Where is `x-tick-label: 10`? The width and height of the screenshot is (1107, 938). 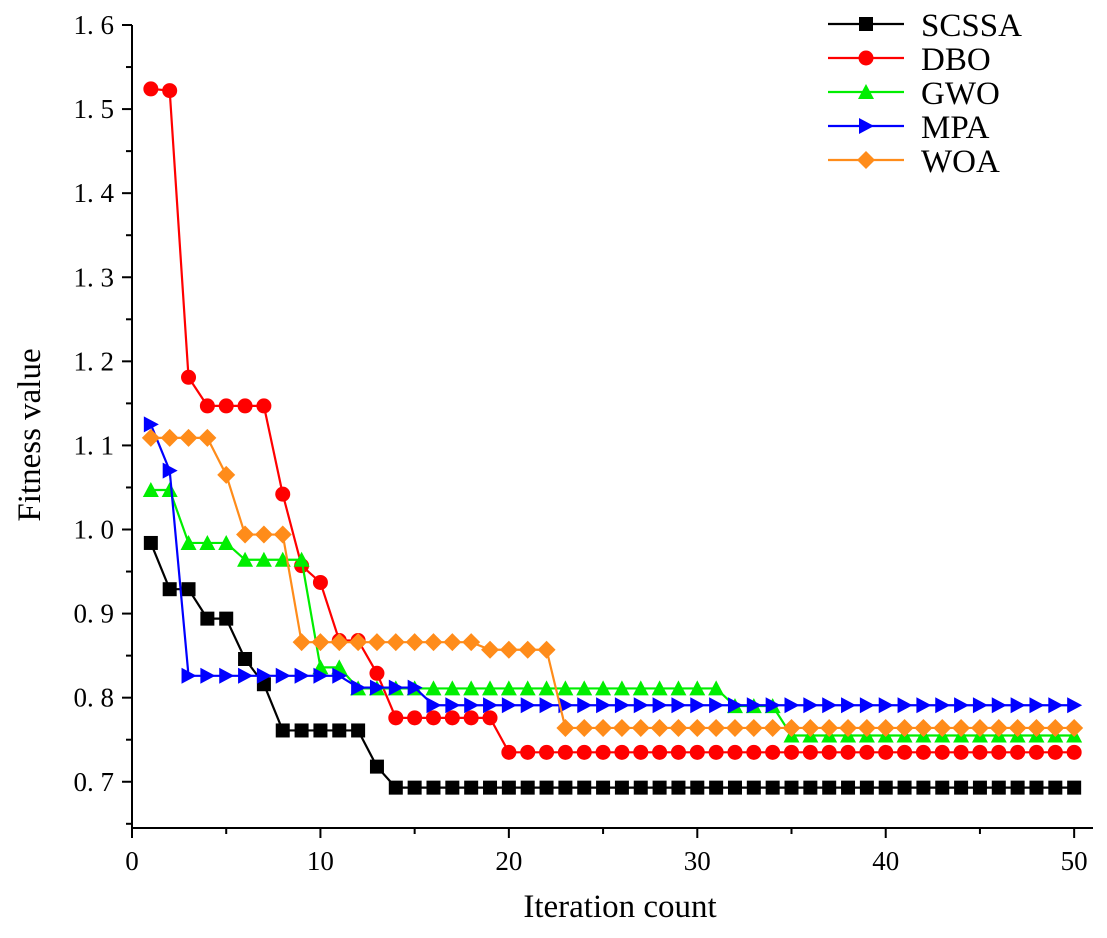 x-tick-label: 10 is located at coordinates (320, 861).